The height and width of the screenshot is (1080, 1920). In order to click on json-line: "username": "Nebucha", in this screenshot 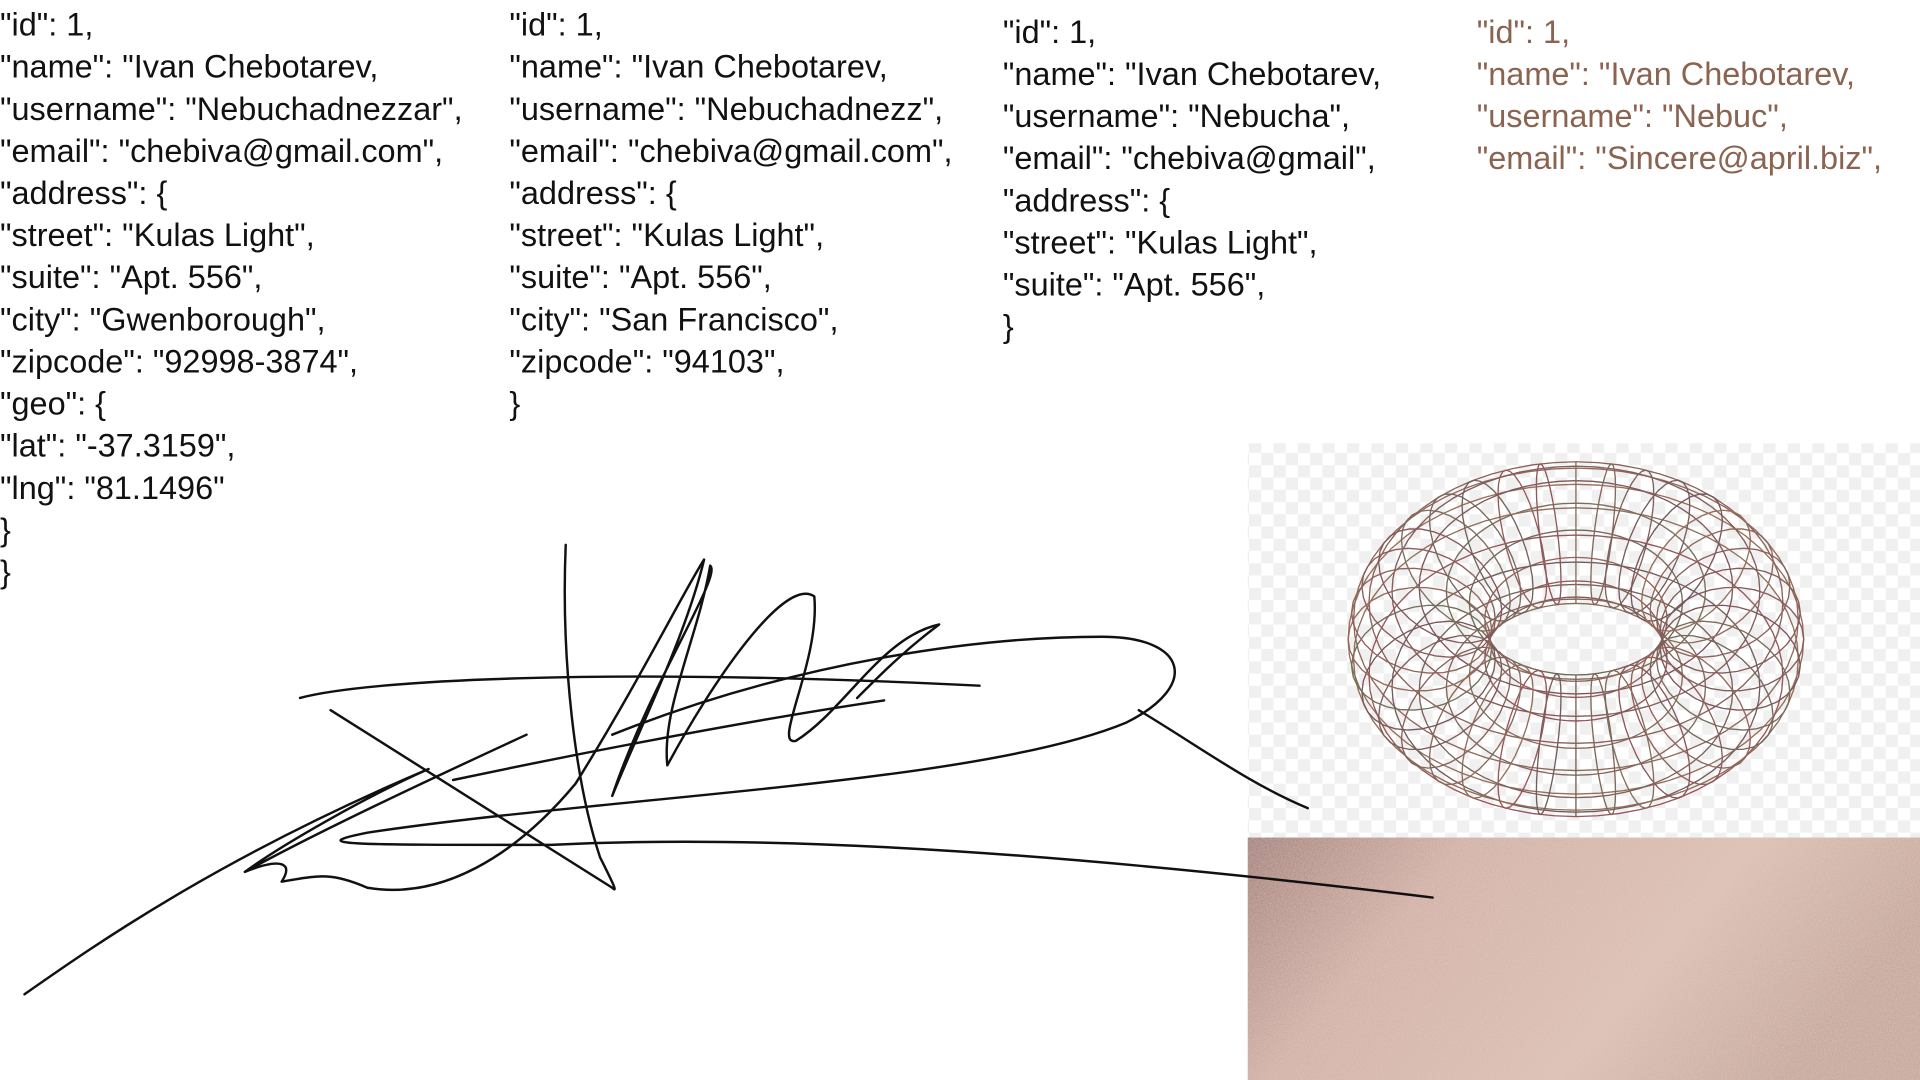, I will do `click(1176, 116)`.